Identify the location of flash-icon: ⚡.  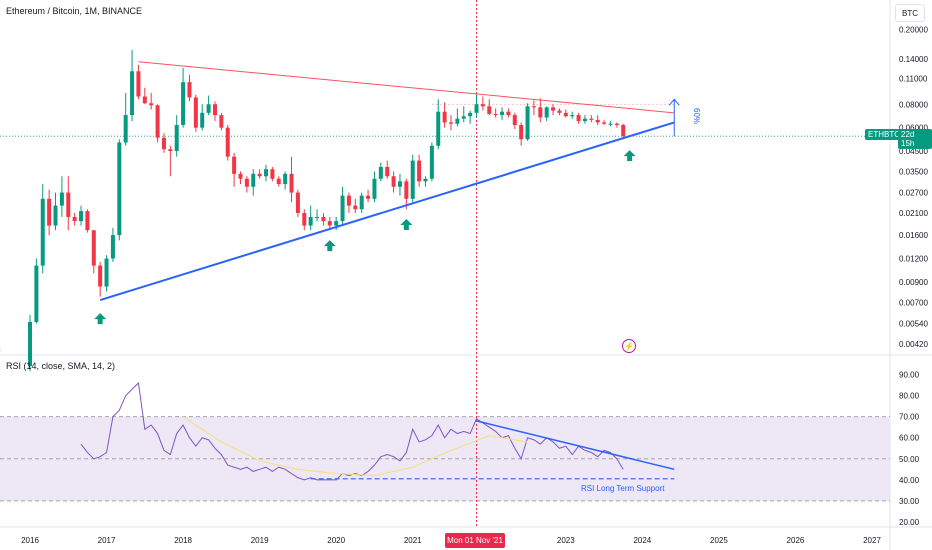
(629, 346).